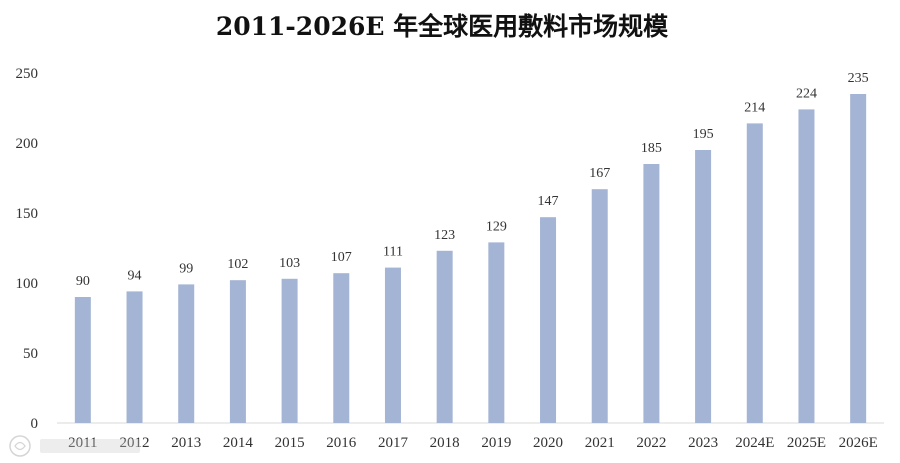 The height and width of the screenshot is (463, 900). Describe the element at coordinates (289, 263) in the screenshot. I see `data-label: 103` at that location.